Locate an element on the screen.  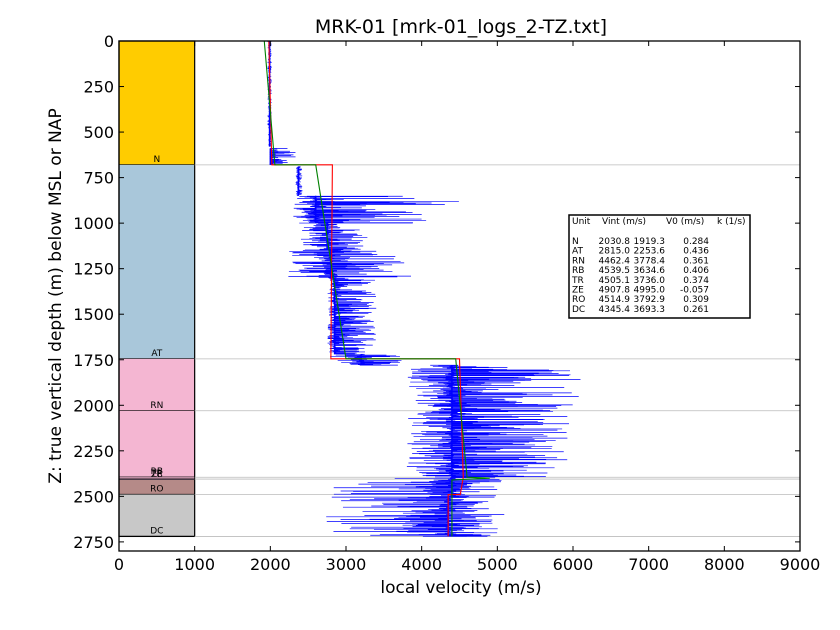
y-tick-label: 1250 is located at coordinates (93, 269).